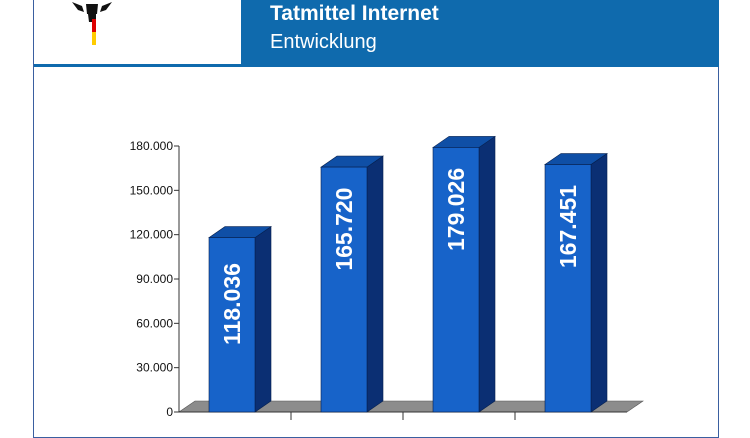 The width and height of the screenshot is (750, 438). What do you see at coordinates (480, 32) in the screenshot?
I see `header-band` at bounding box center [480, 32].